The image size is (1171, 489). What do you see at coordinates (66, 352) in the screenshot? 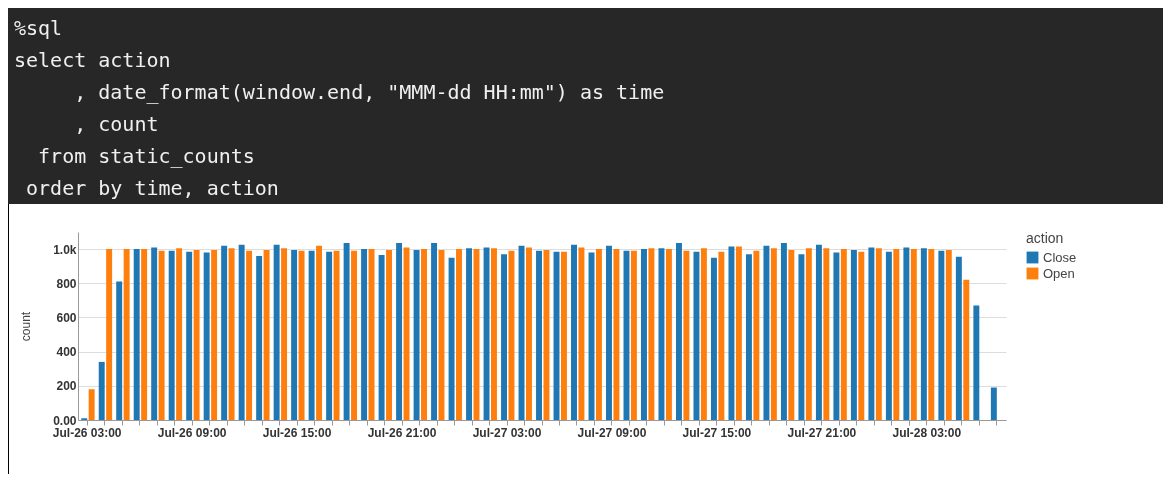
I see `y-tick-label: 400` at bounding box center [66, 352].